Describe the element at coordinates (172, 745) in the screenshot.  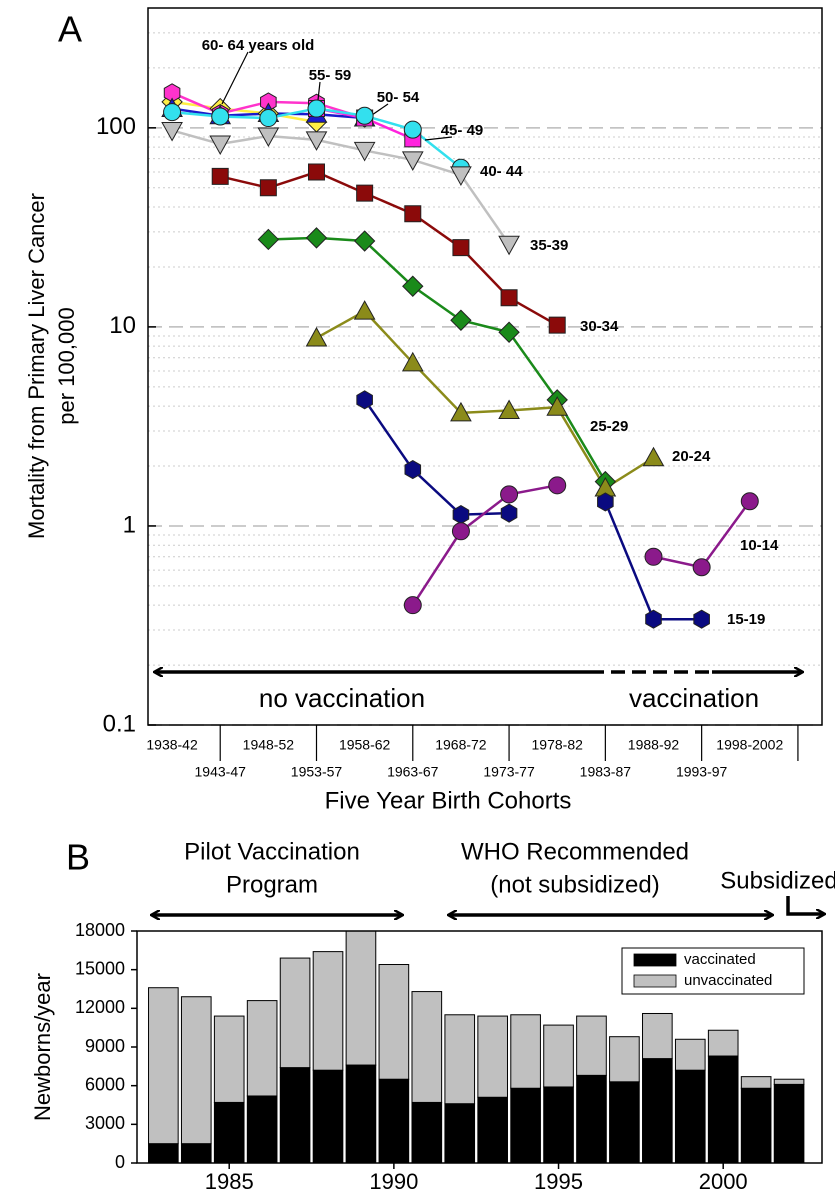
I see `x-tick-label: 1938-42` at that location.